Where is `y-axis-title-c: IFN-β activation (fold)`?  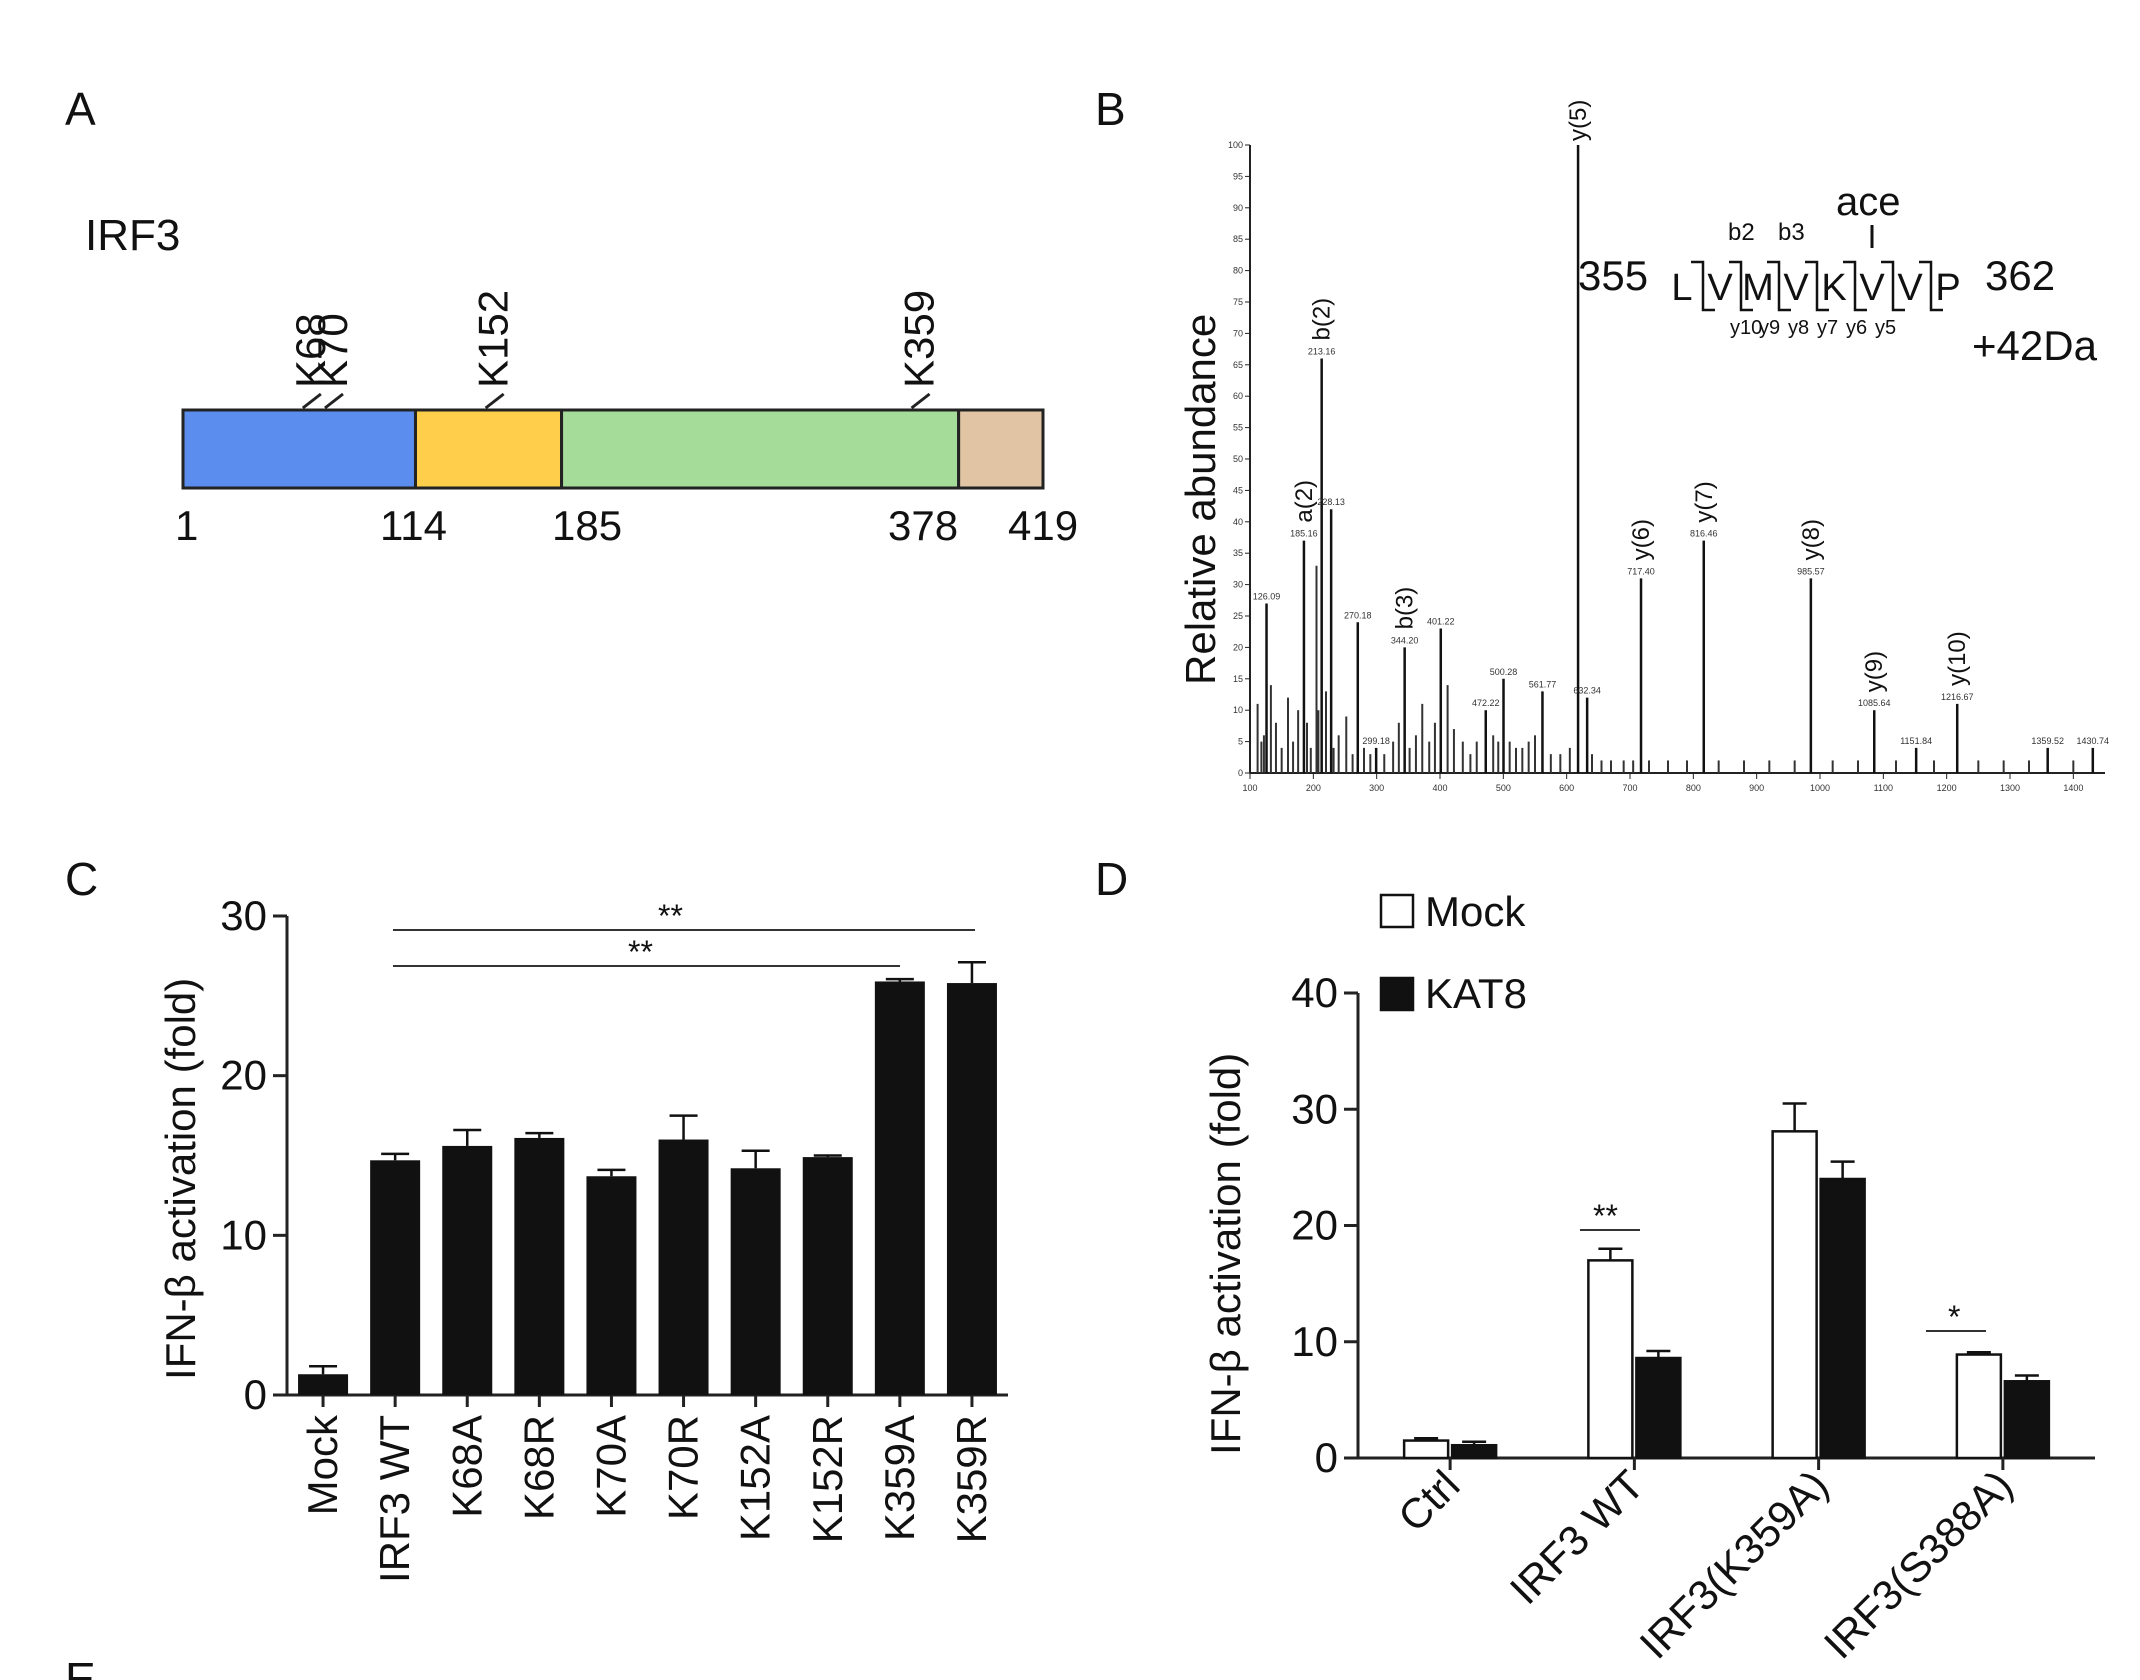 y-axis-title-c: IFN-β activation (fold) is located at coordinates (180, 1179).